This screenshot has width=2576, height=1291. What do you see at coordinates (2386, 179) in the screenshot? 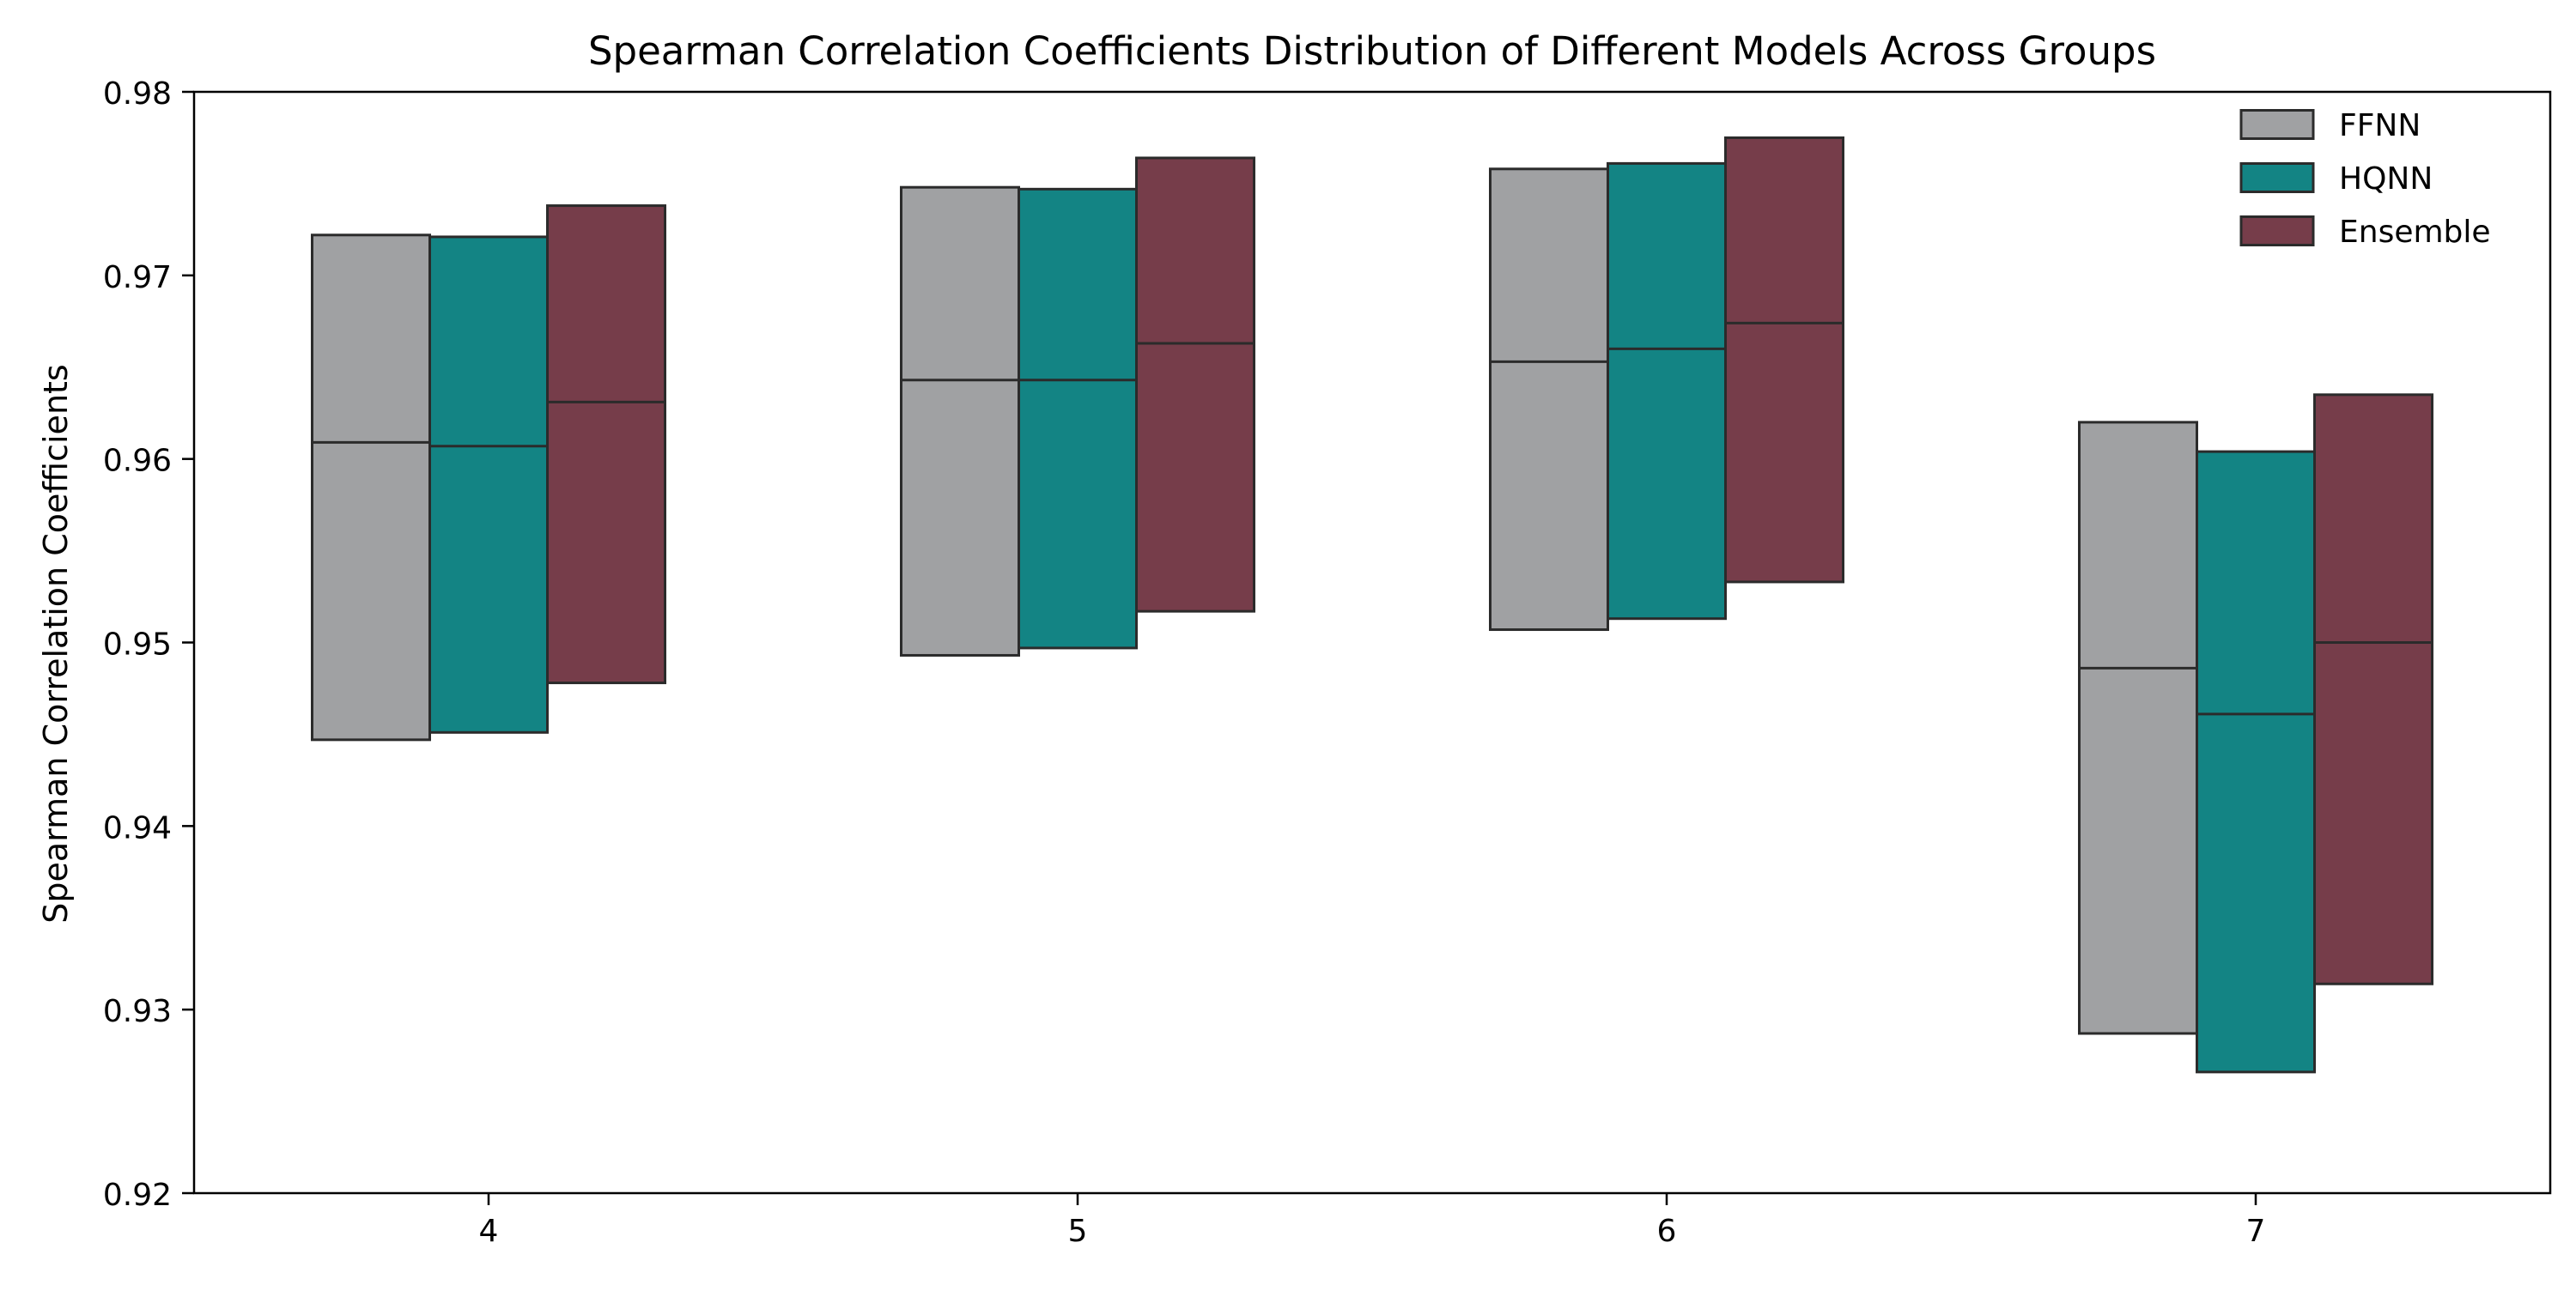
I see `legend-label-hqnn: HQNN` at bounding box center [2386, 179].